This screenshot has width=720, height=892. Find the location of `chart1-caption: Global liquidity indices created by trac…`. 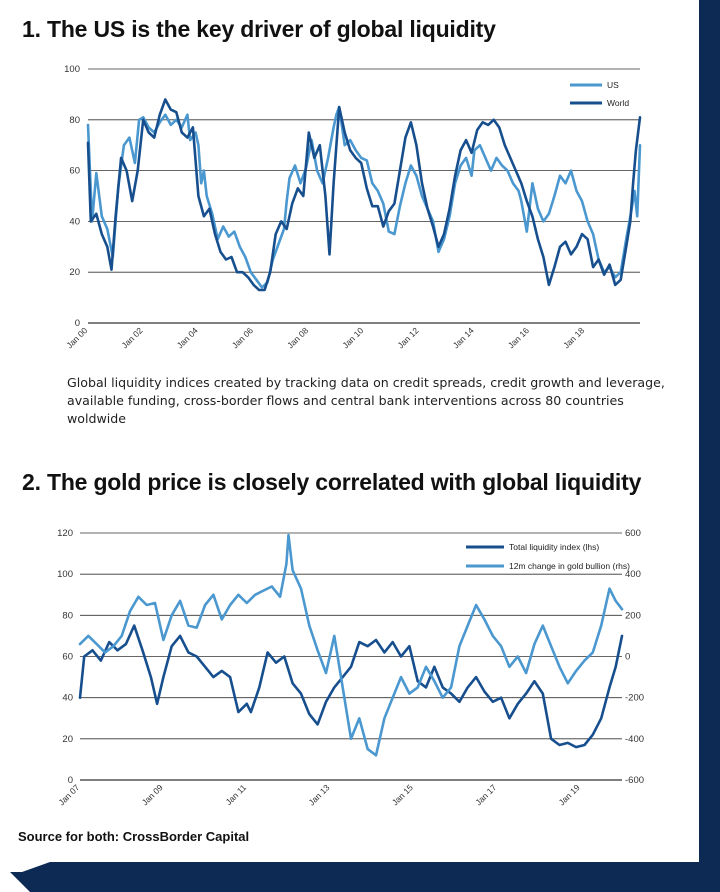

chart1-caption: Global liquidity indices created by trac… is located at coordinates (366, 400).